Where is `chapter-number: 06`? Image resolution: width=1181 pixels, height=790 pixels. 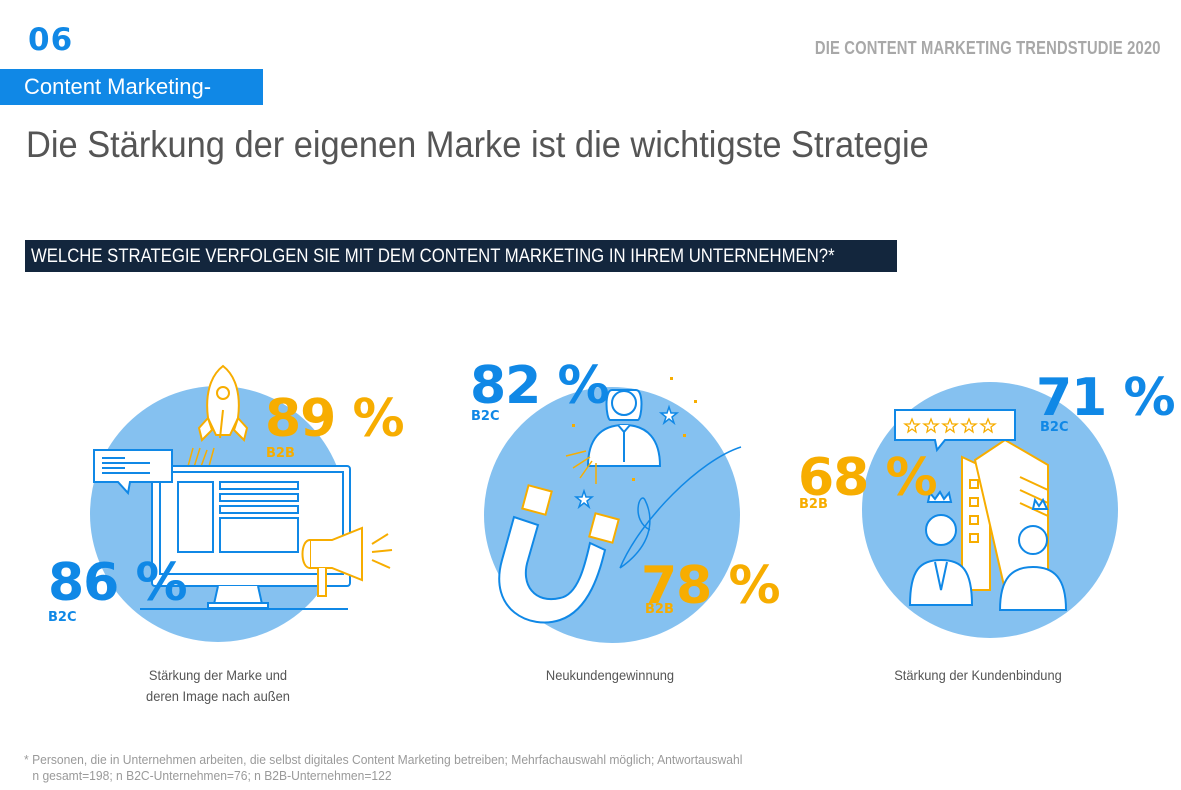
chapter-number: 06 is located at coordinates (51, 40).